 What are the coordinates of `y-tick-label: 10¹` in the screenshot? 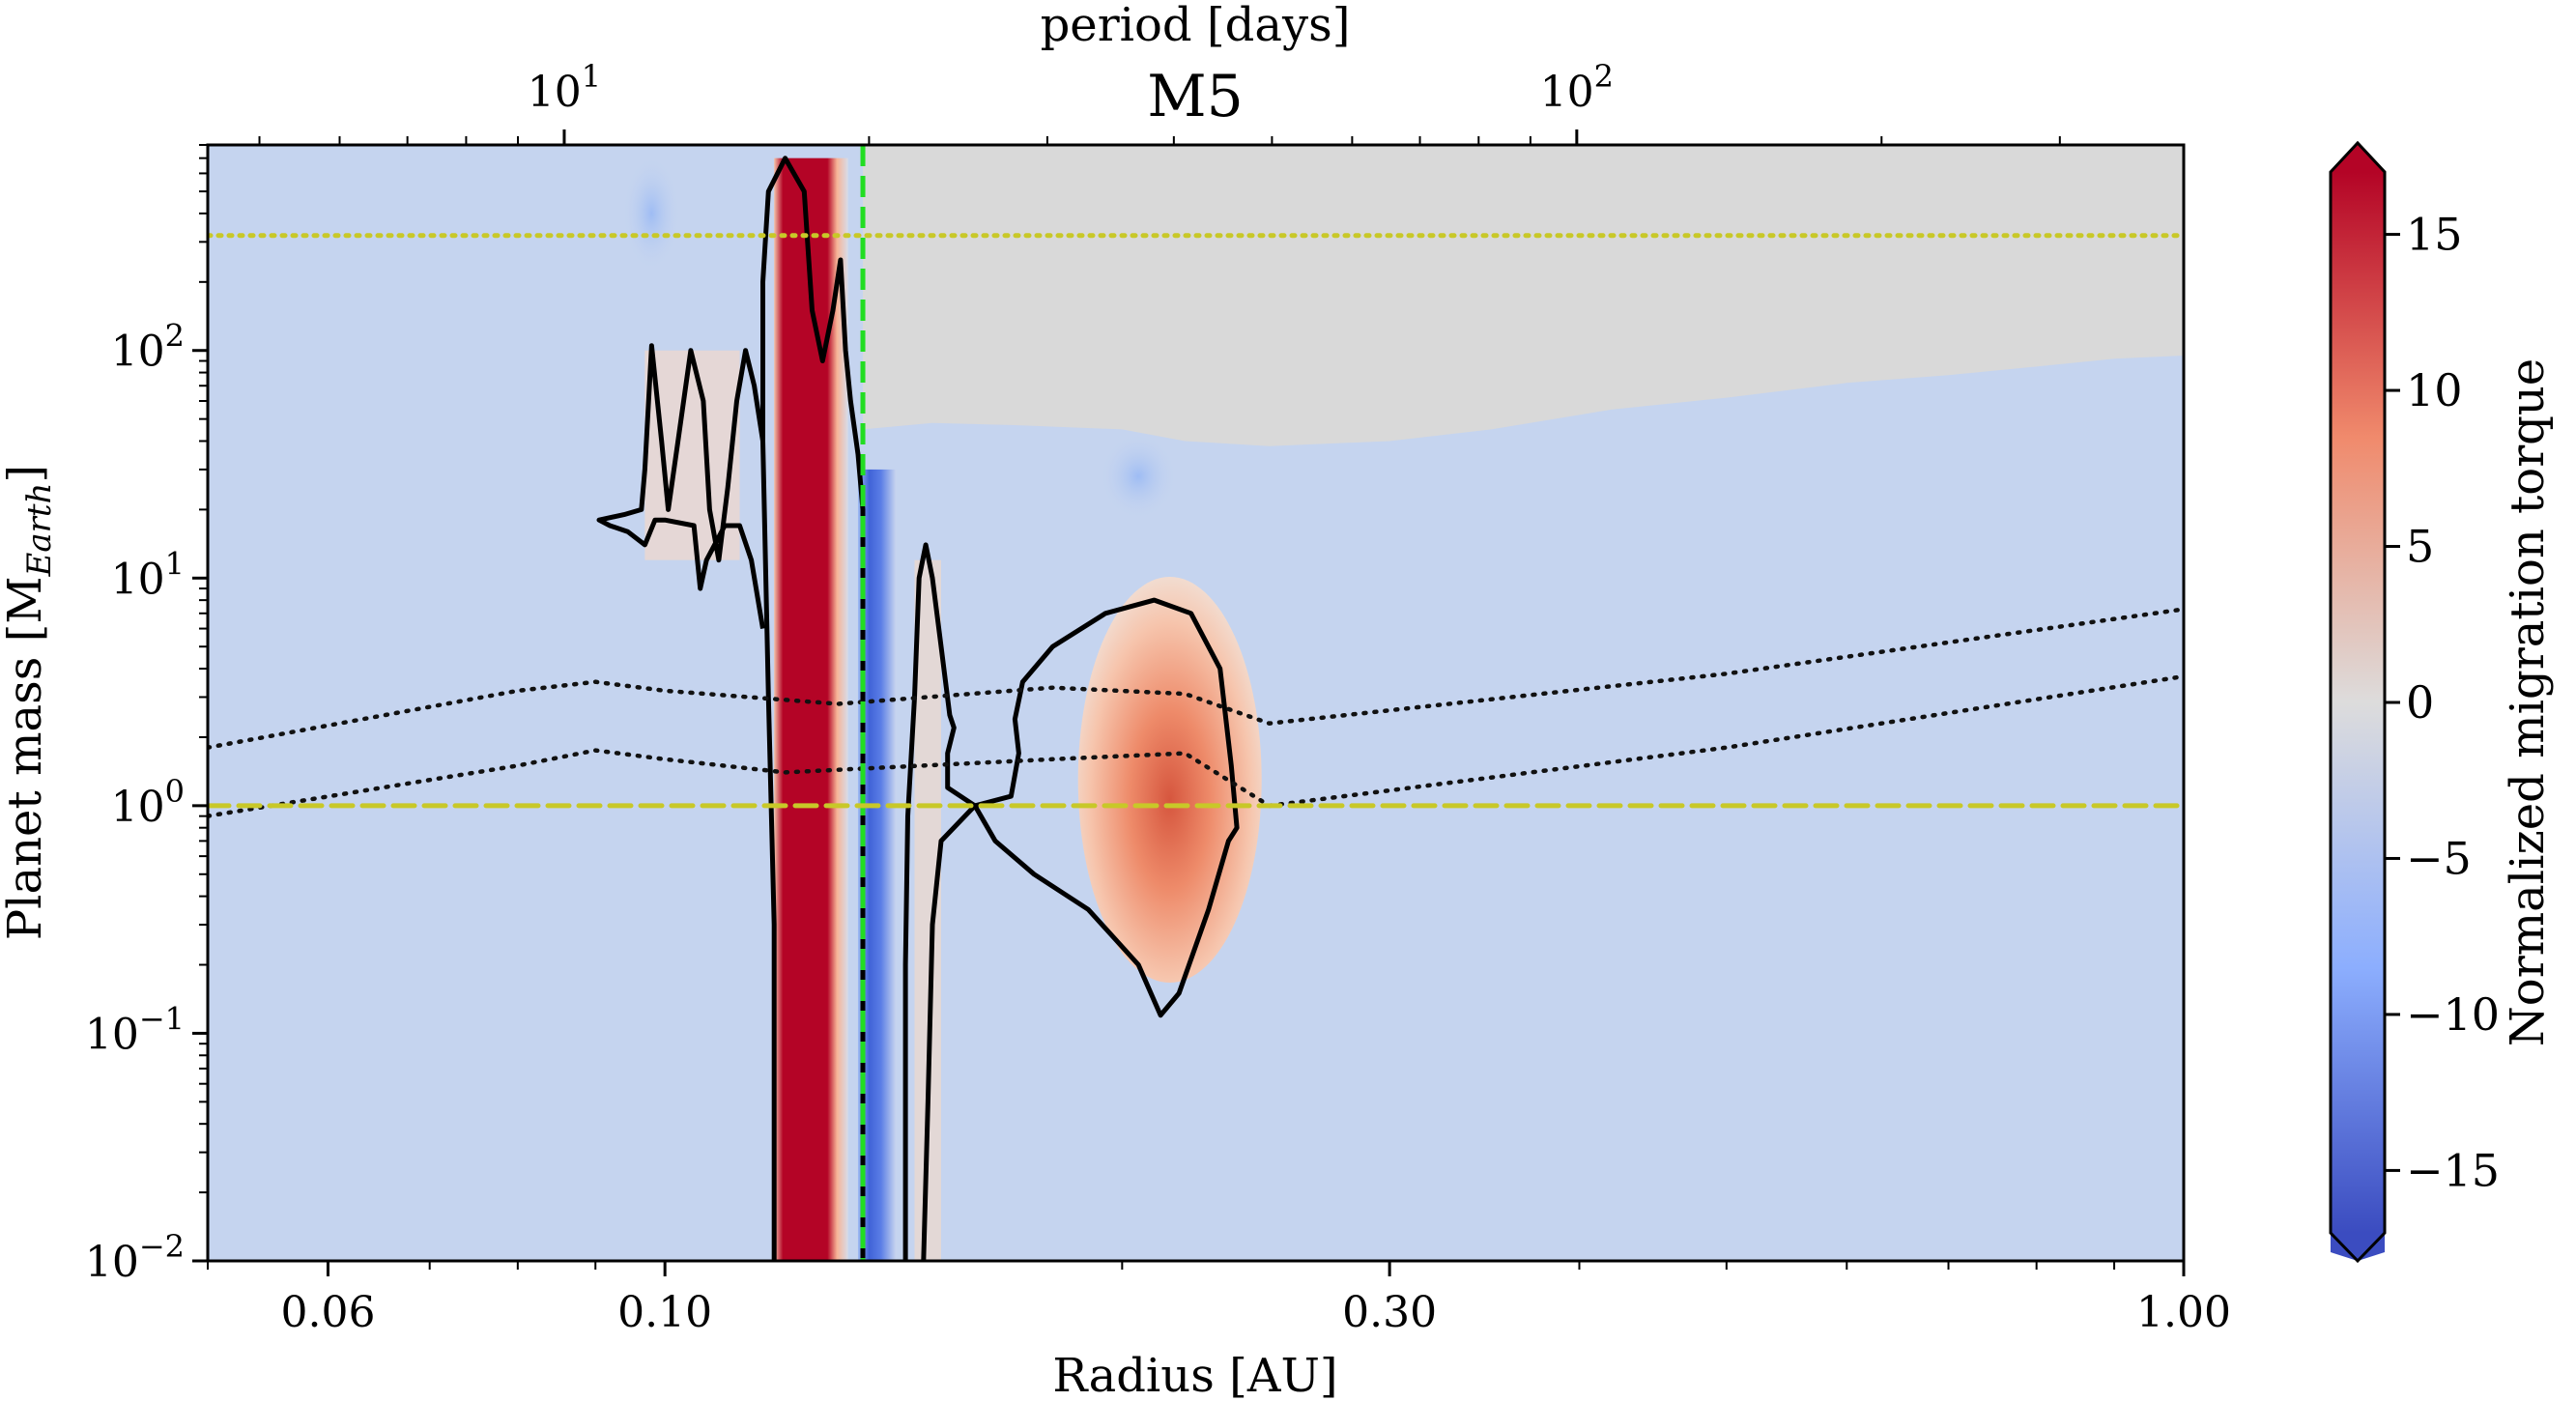 It's located at (148, 574).